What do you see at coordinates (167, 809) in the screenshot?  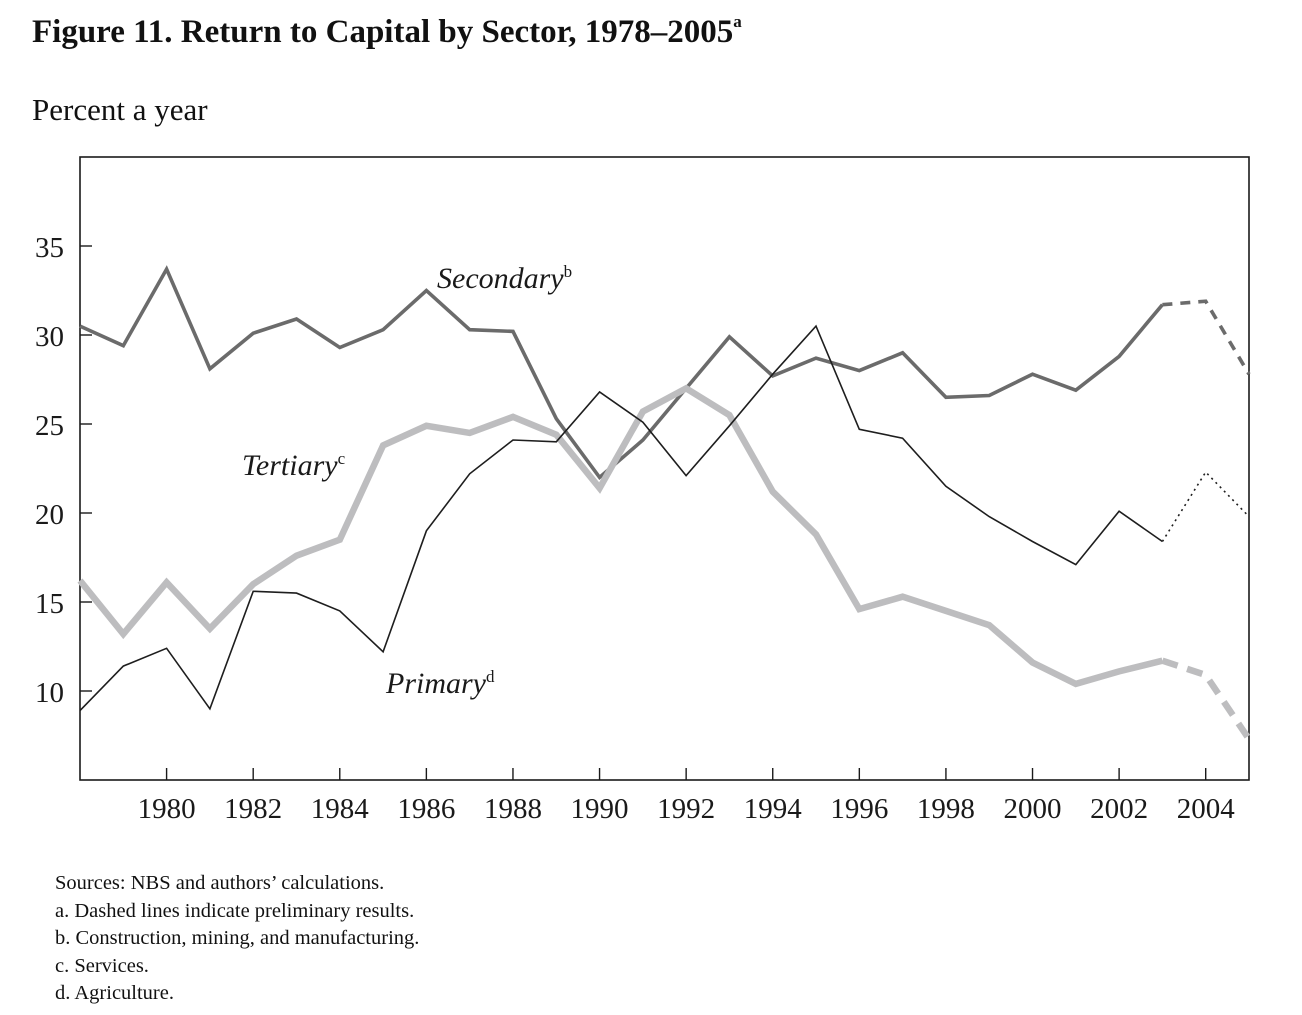 I see `x-tick-label-1980: 1980` at bounding box center [167, 809].